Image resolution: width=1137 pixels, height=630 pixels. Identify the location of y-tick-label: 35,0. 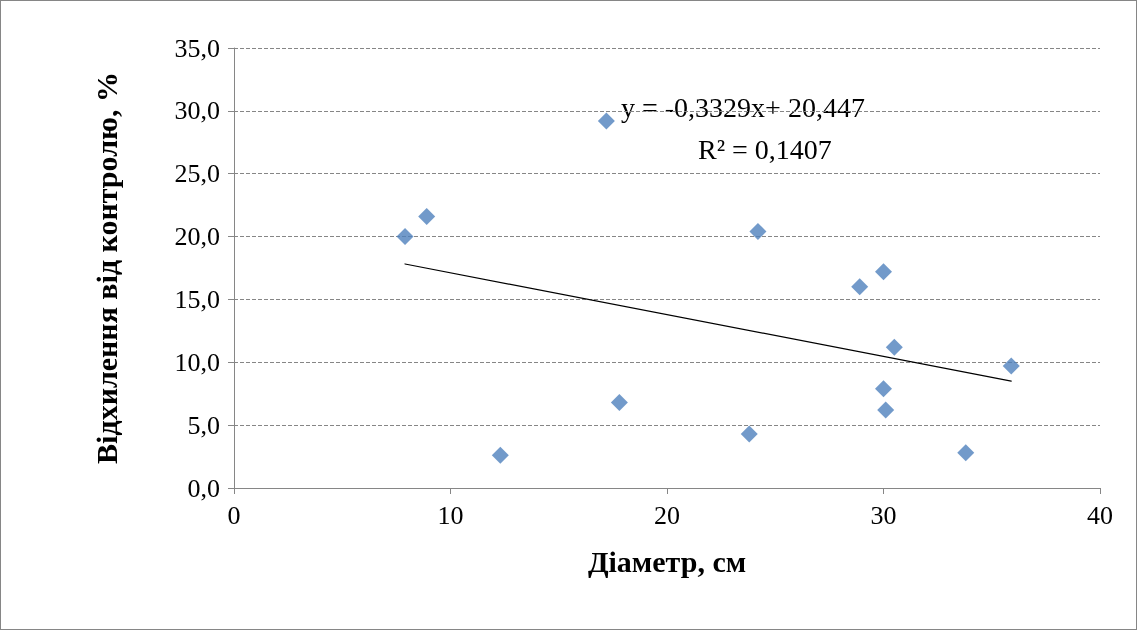
(197, 48).